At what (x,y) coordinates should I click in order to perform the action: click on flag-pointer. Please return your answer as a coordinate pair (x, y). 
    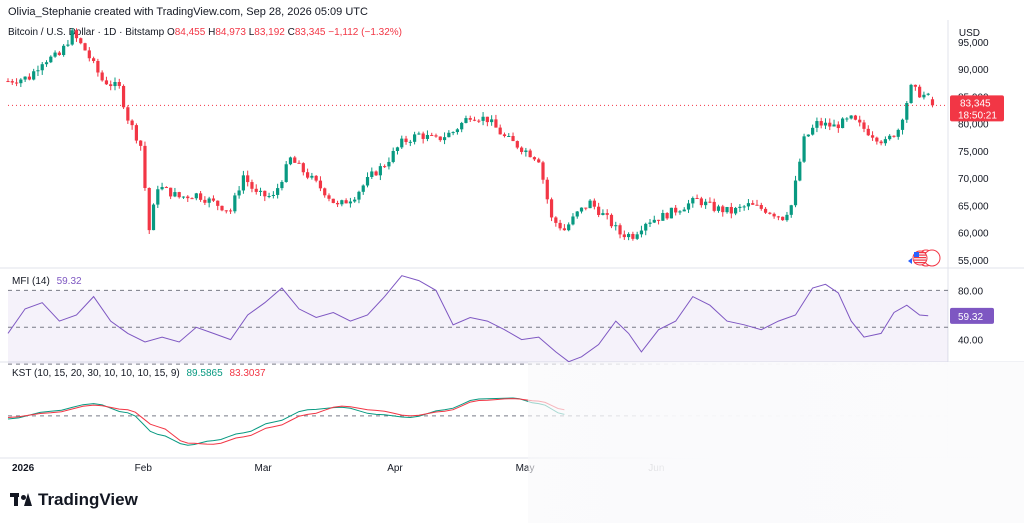
    Looking at the image, I should click on (910, 261).